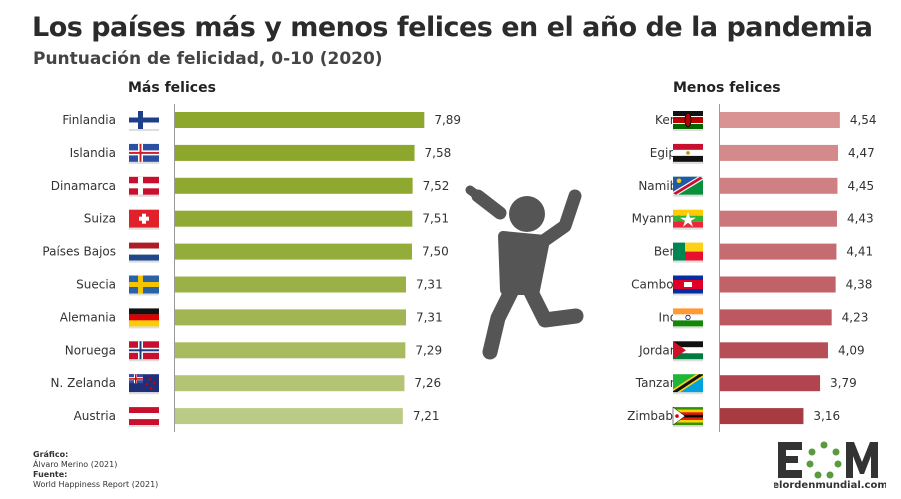 The height and width of the screenshot is (499, 901). Describe the element at coordinates (144, 153) in the screenshot. I see `flag-islandia-icon` at that location.